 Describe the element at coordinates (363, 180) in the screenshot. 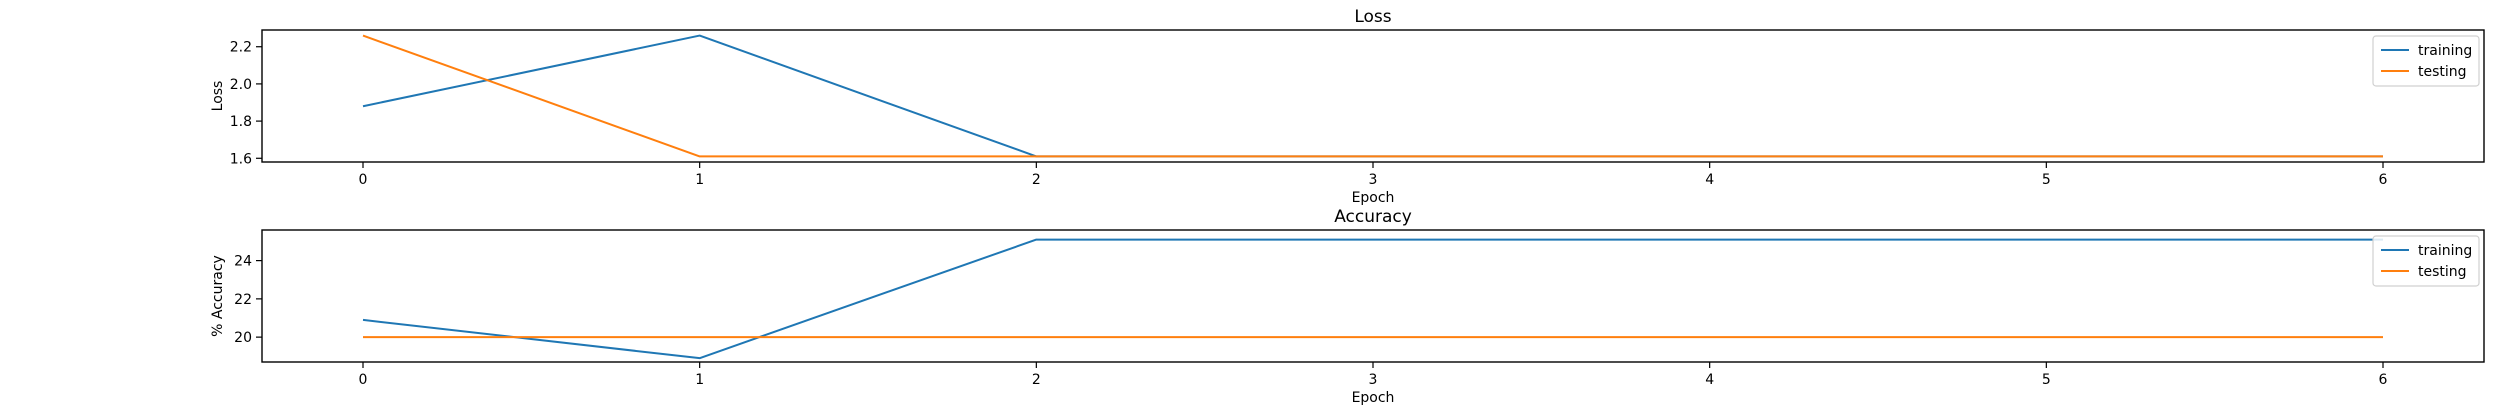

I see `loss-x-tick-label: 0` at that location.